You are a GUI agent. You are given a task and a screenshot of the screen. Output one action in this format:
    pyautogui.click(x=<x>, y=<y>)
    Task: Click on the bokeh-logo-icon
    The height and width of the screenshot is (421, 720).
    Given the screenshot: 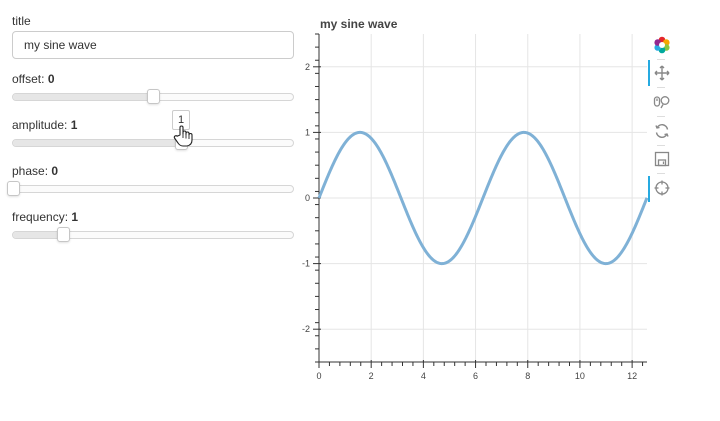 What is the action you would take?
    pyautogui.click(x=662, y=45)
    